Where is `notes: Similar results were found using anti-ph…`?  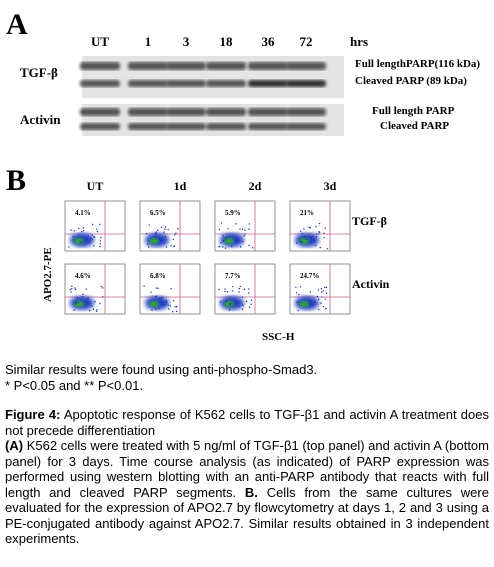 notes: Similar results were found using anti-ph… is located at coordinates (247, 377).